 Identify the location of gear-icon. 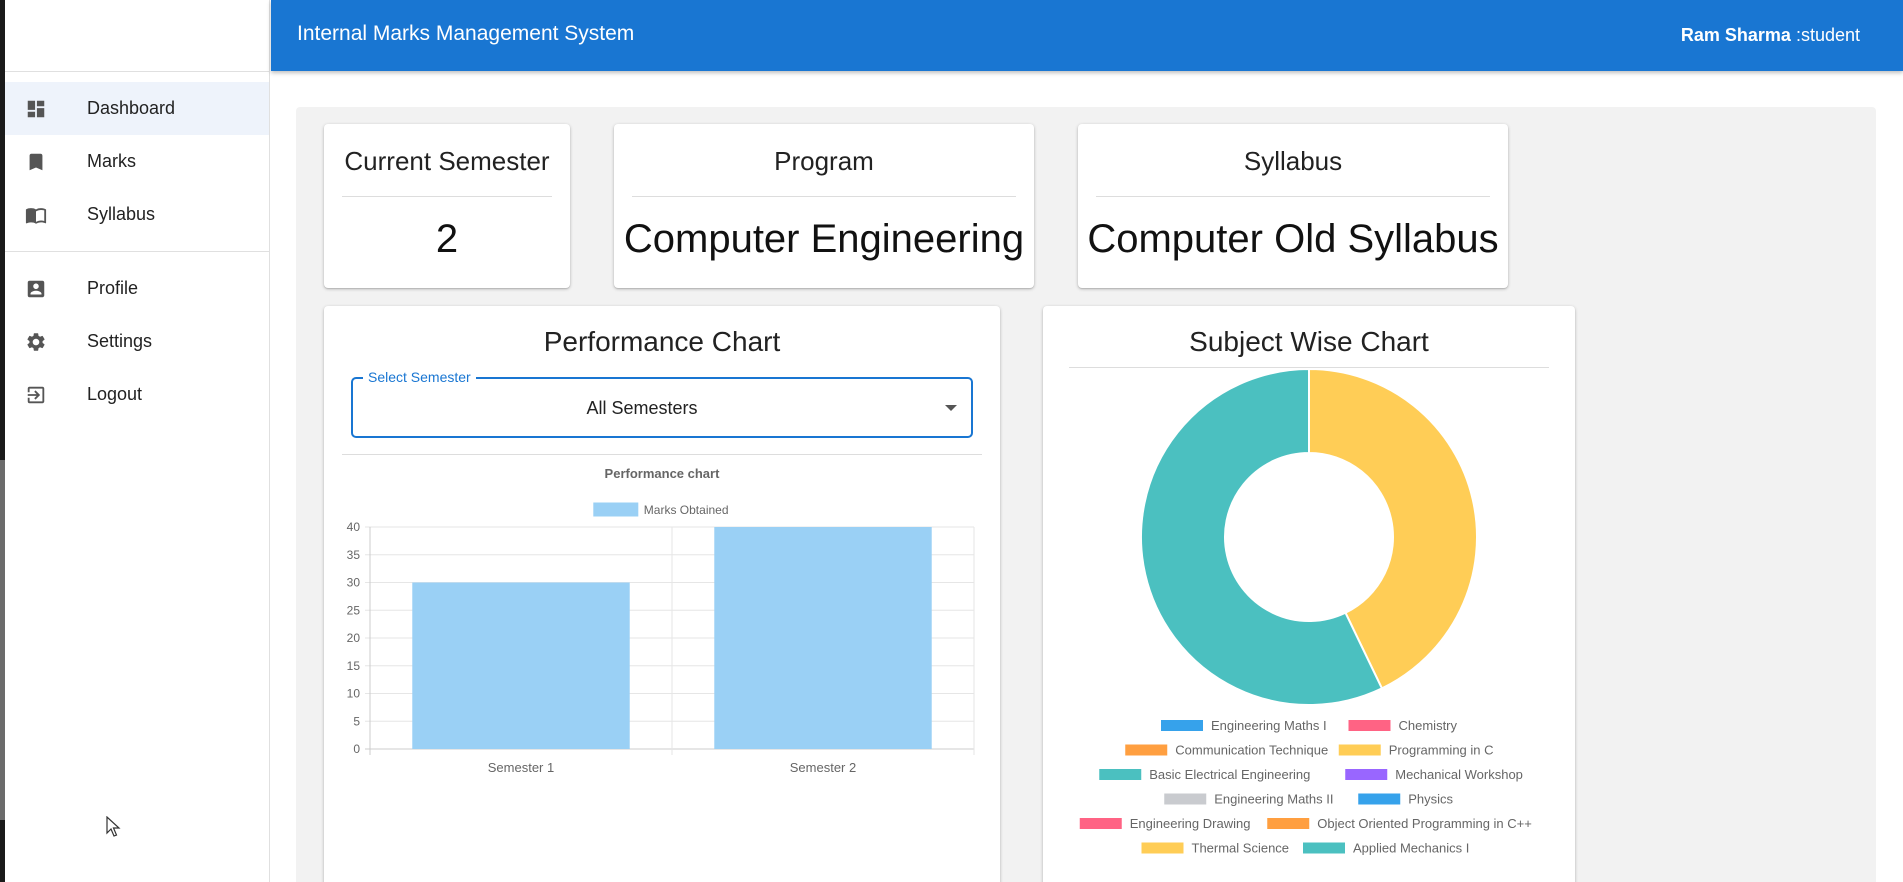
(36, 342).